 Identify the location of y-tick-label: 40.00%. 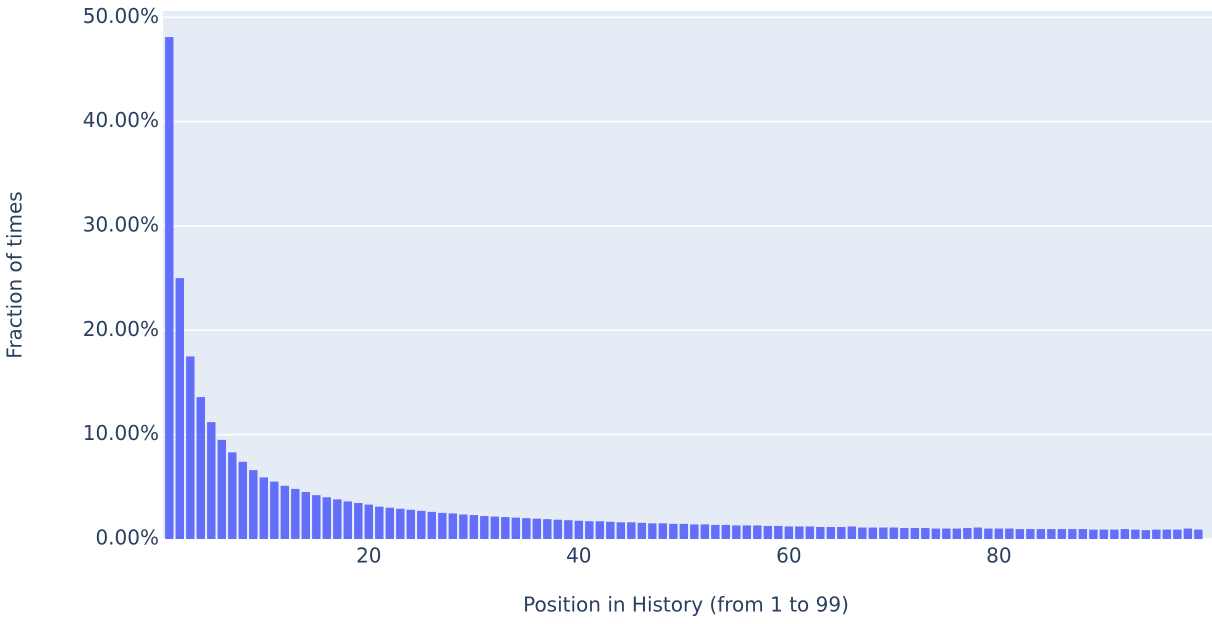
(121, 120).